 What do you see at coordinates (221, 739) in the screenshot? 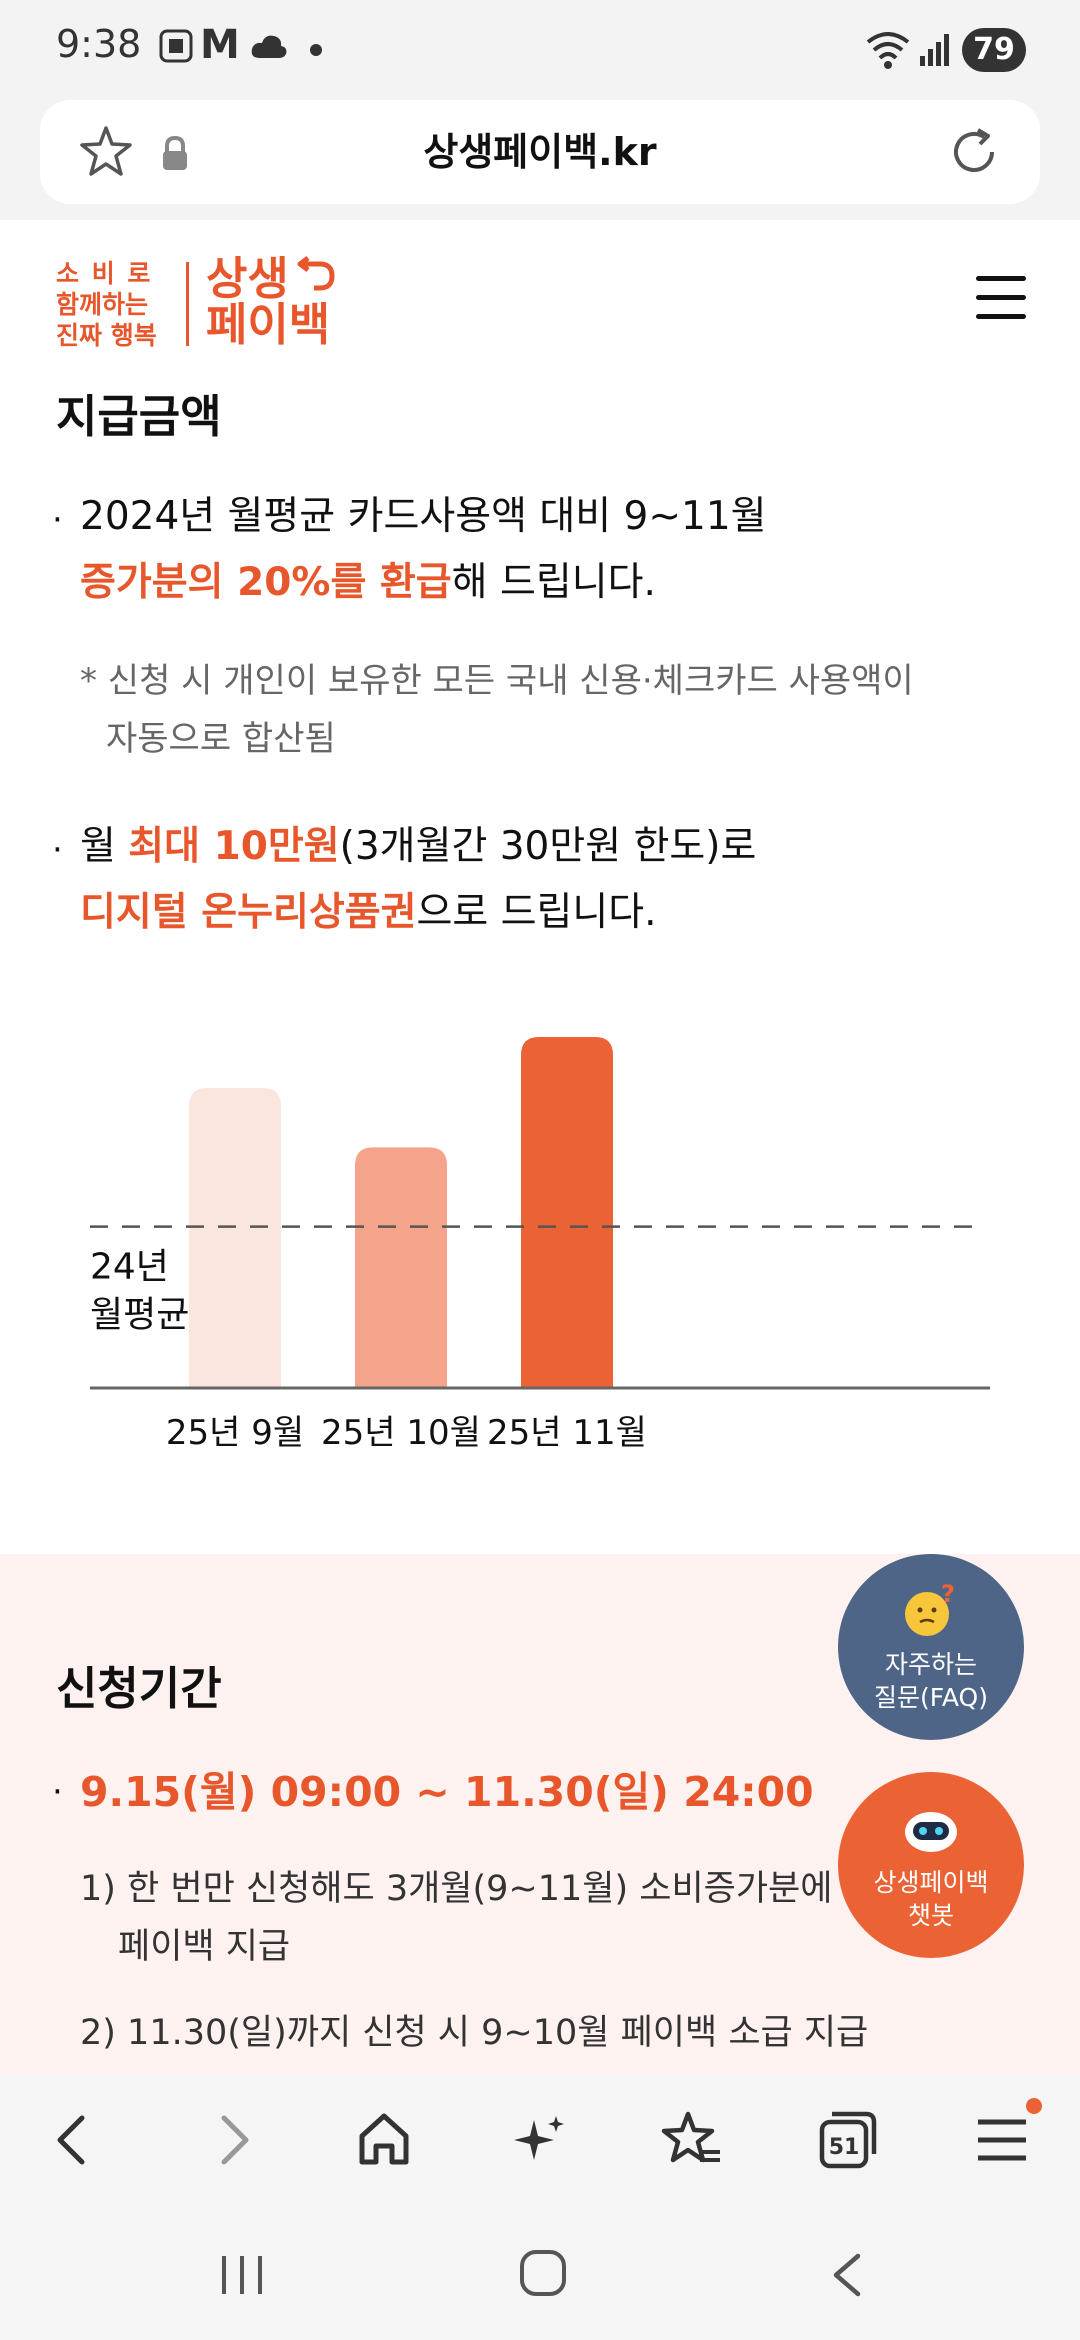
I see `payment-note-line2: 자동으로 합산됨` at bounding box center [221, 739].